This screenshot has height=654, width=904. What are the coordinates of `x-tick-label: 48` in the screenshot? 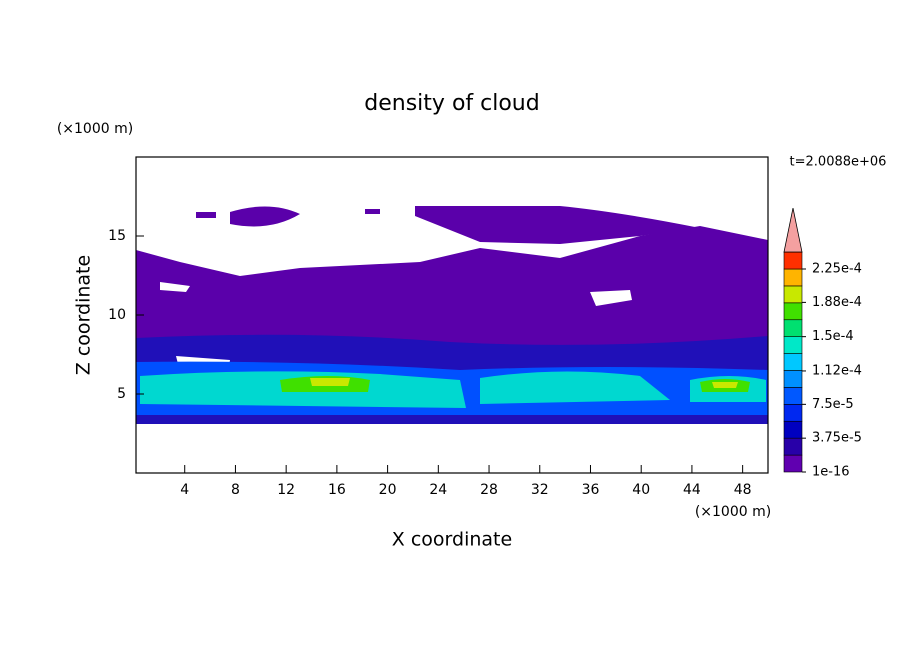 It's located at (743, 490).